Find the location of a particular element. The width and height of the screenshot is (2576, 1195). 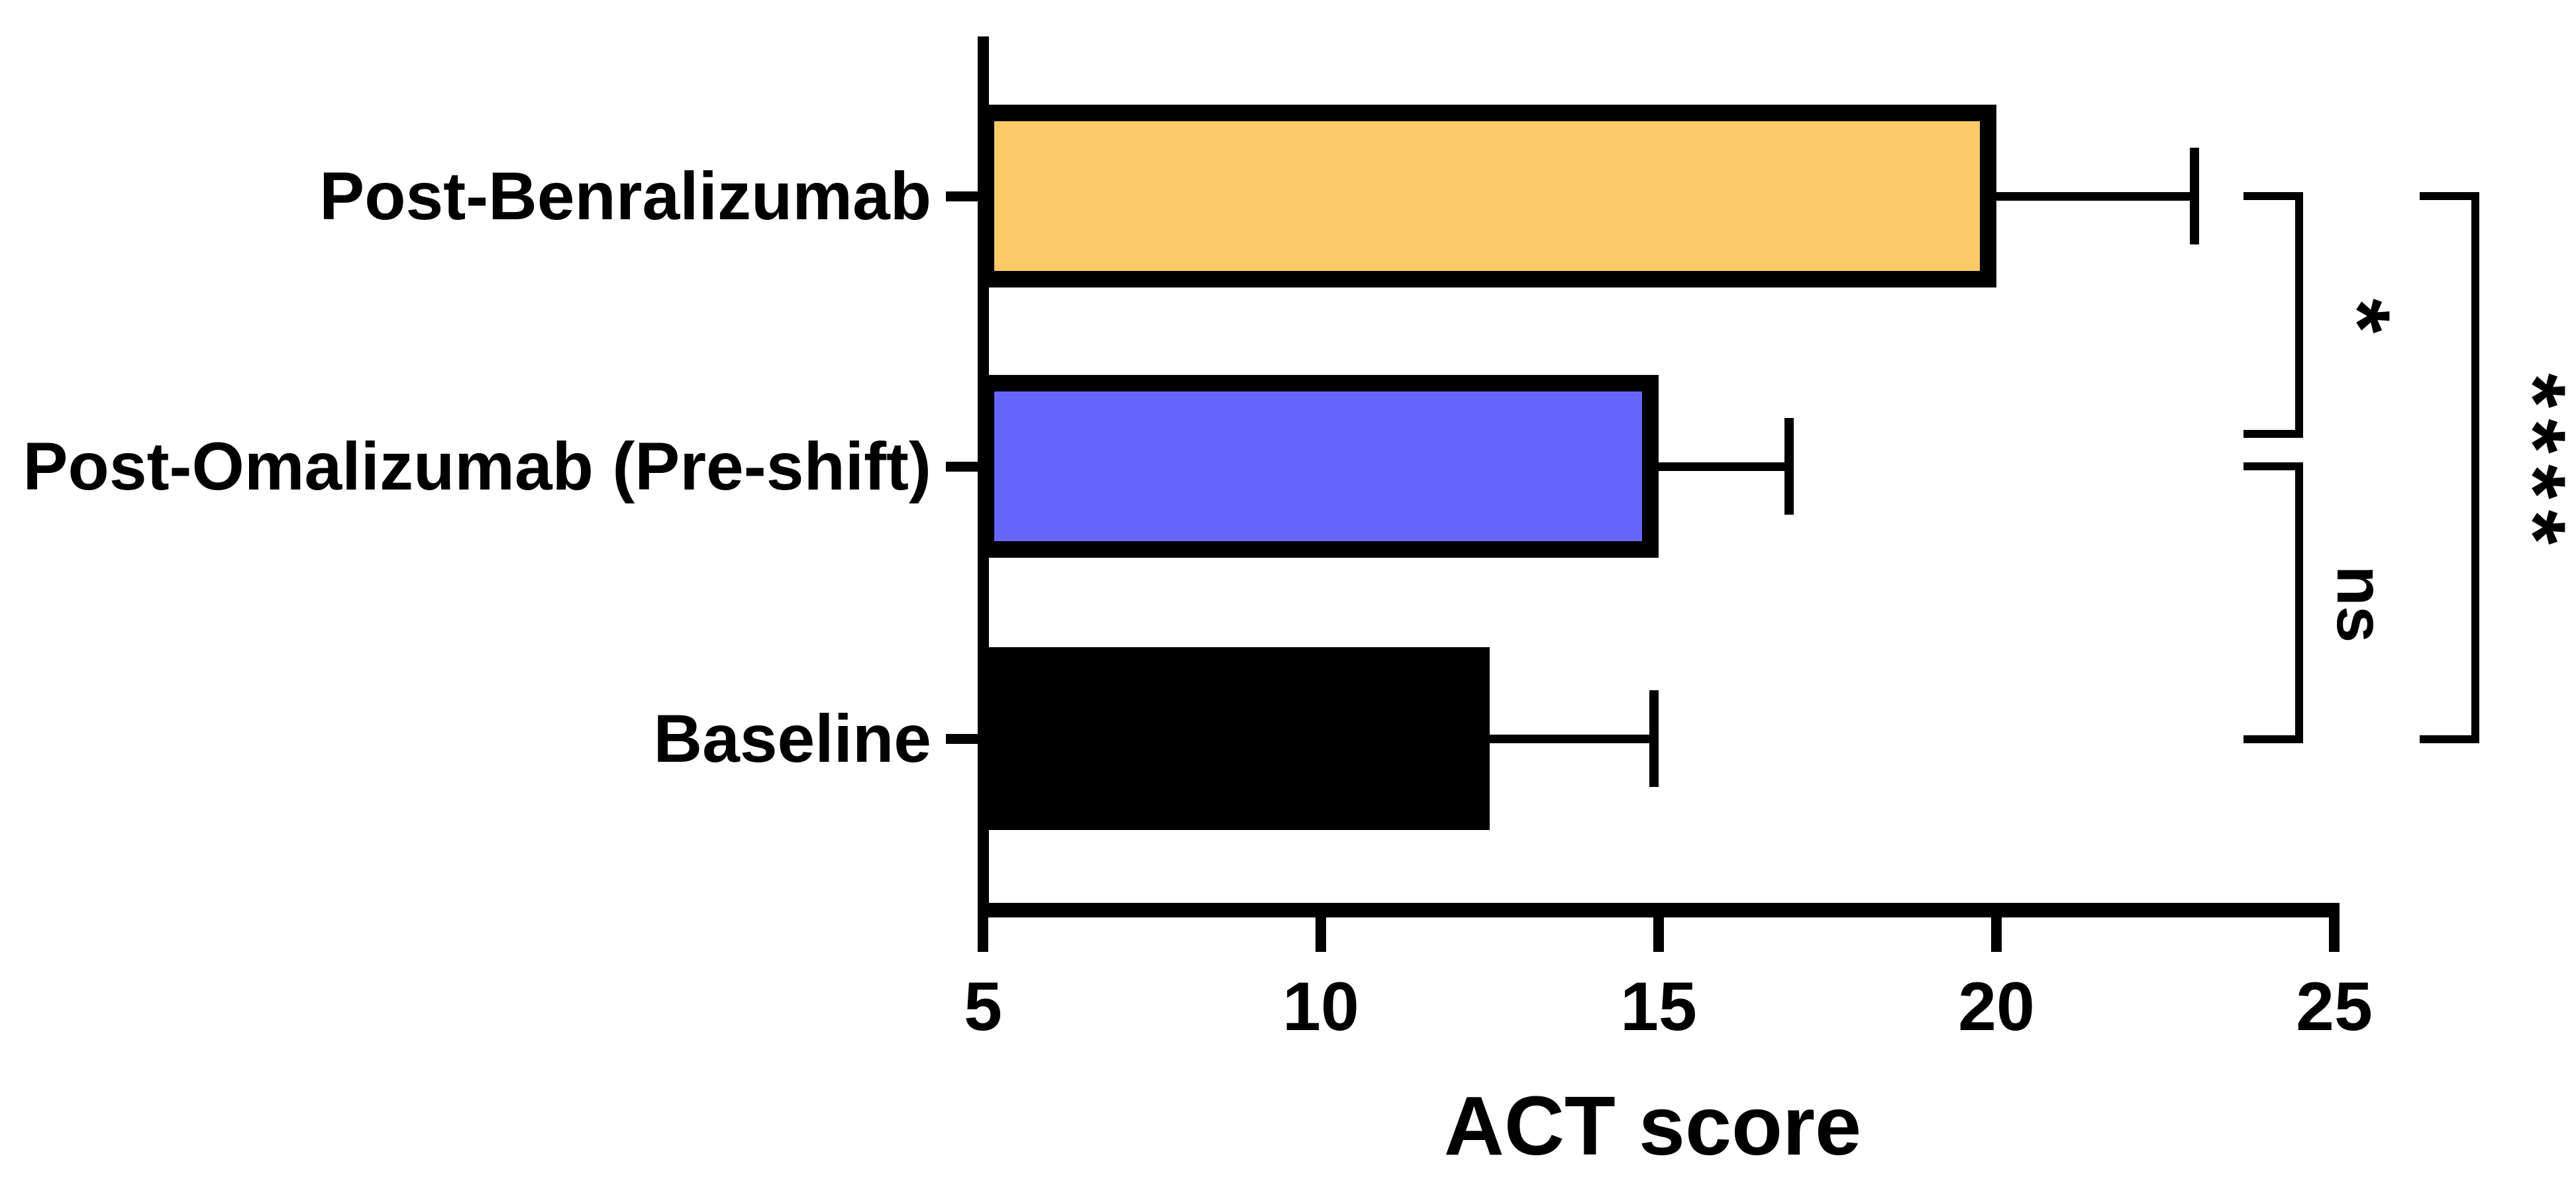

x-tick-label-2: 15 is located at coordinates (1658, 1006).